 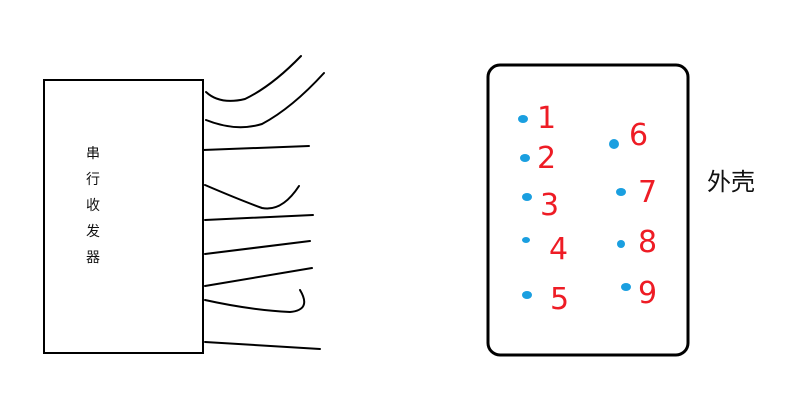 I want to click on pin-dots, so click(x=574, y=207).